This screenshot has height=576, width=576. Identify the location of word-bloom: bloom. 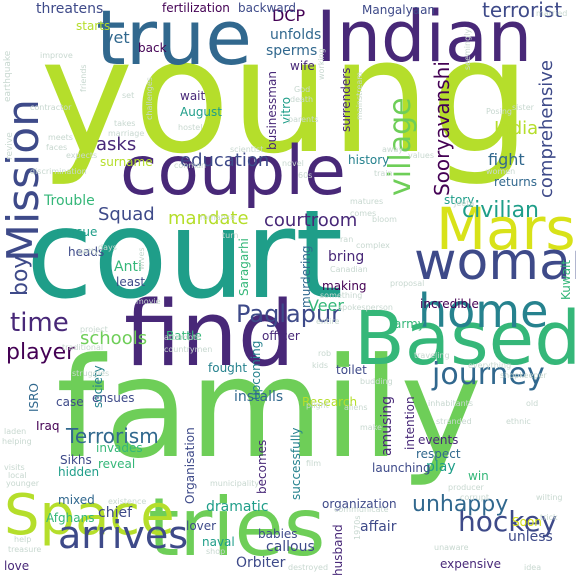
(384, 219).